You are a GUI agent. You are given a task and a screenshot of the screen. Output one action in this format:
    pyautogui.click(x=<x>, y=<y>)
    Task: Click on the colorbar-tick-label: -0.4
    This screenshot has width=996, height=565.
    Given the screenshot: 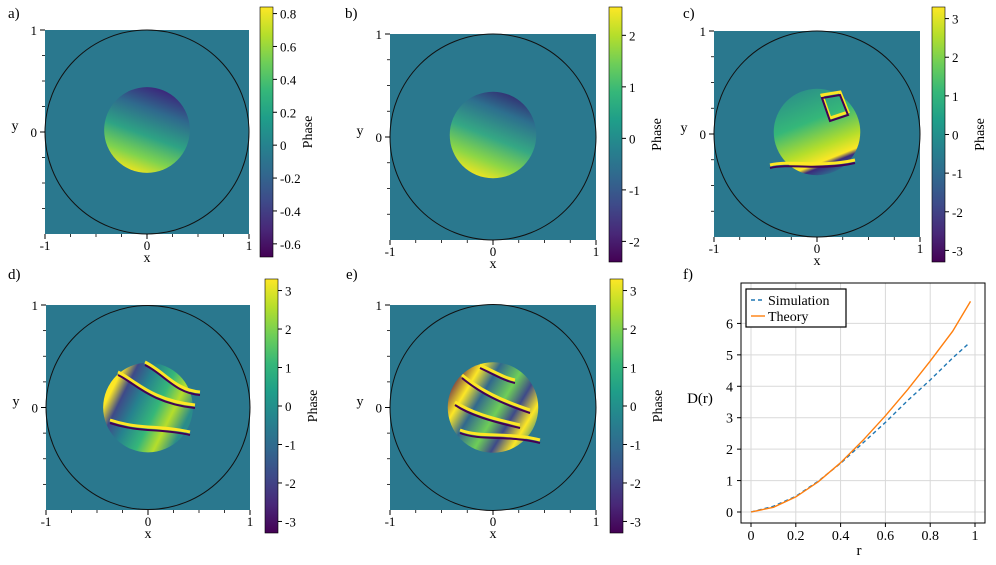 What is the action you would take?
    pyautogui.click(x=290, y=211)
    